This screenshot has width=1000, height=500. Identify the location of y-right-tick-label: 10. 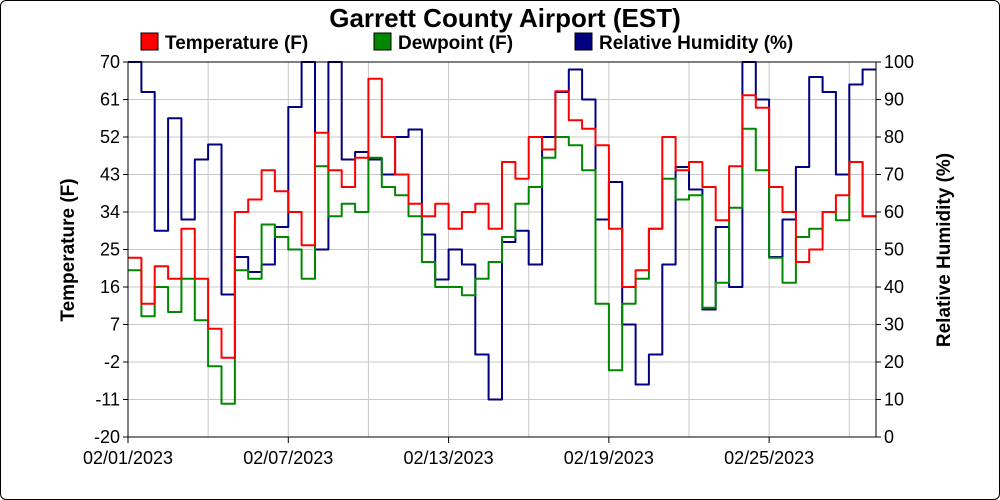
(894, 400).